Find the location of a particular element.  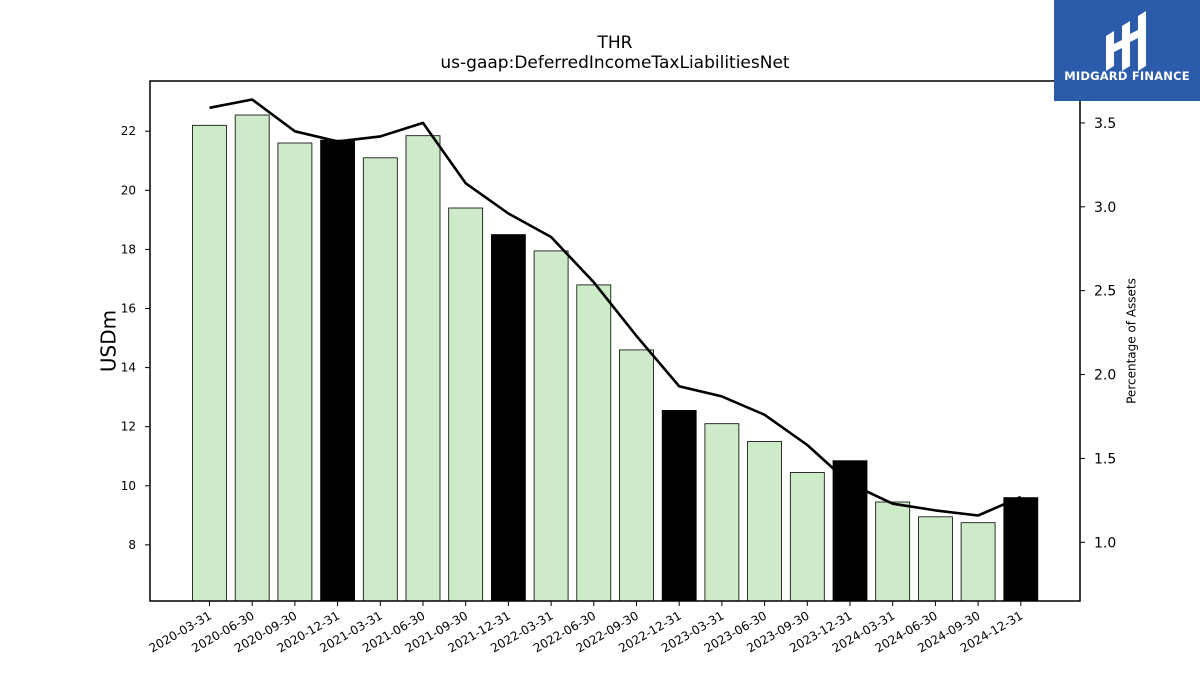

y-tick-label: 16 is located at coordinates (128, 309).